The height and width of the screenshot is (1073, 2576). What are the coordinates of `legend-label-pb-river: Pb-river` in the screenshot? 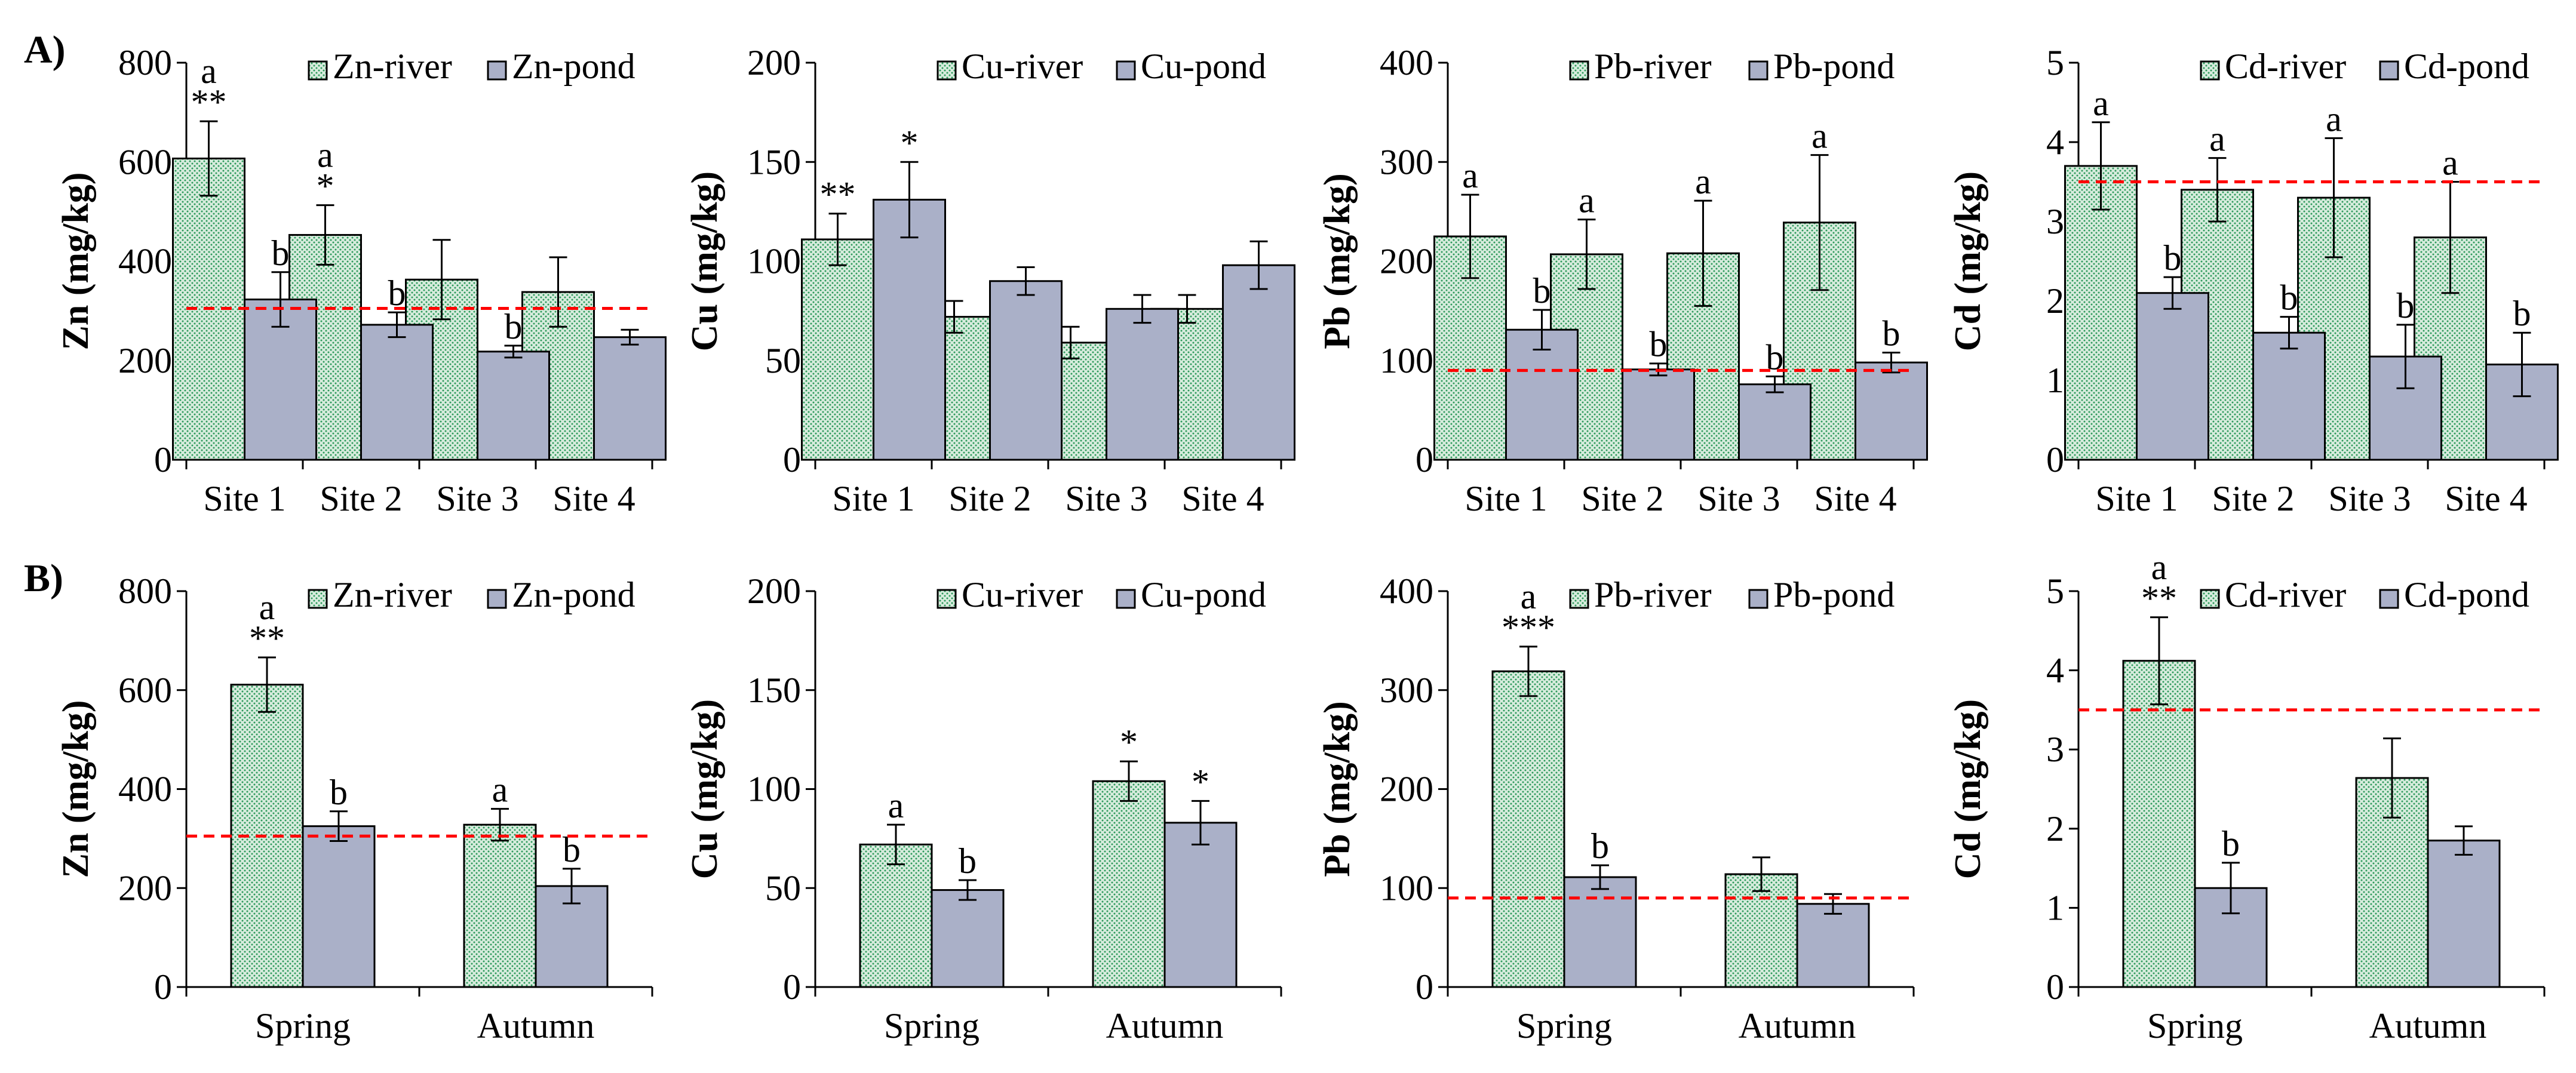 It's located at (1653, 66).